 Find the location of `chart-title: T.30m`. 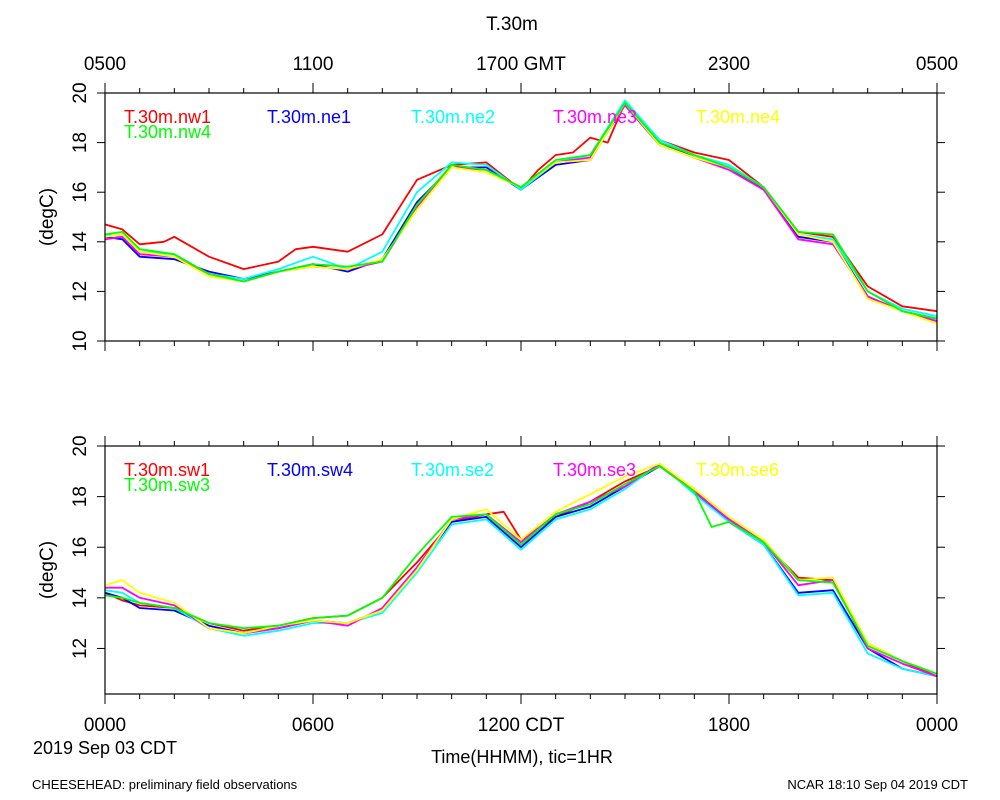

chart-title: T.30m is located at coordinates (512, 24).